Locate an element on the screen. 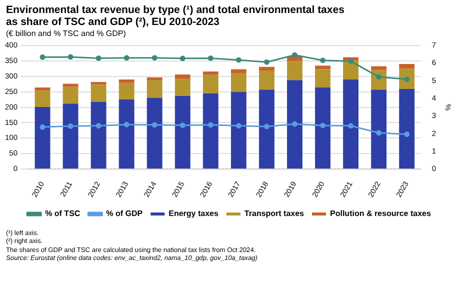 The width and height of the screenshot is (460, 283). chart-subtitle: (€ billion and % TSC and % GDP) is located at coordinates (66, 33).